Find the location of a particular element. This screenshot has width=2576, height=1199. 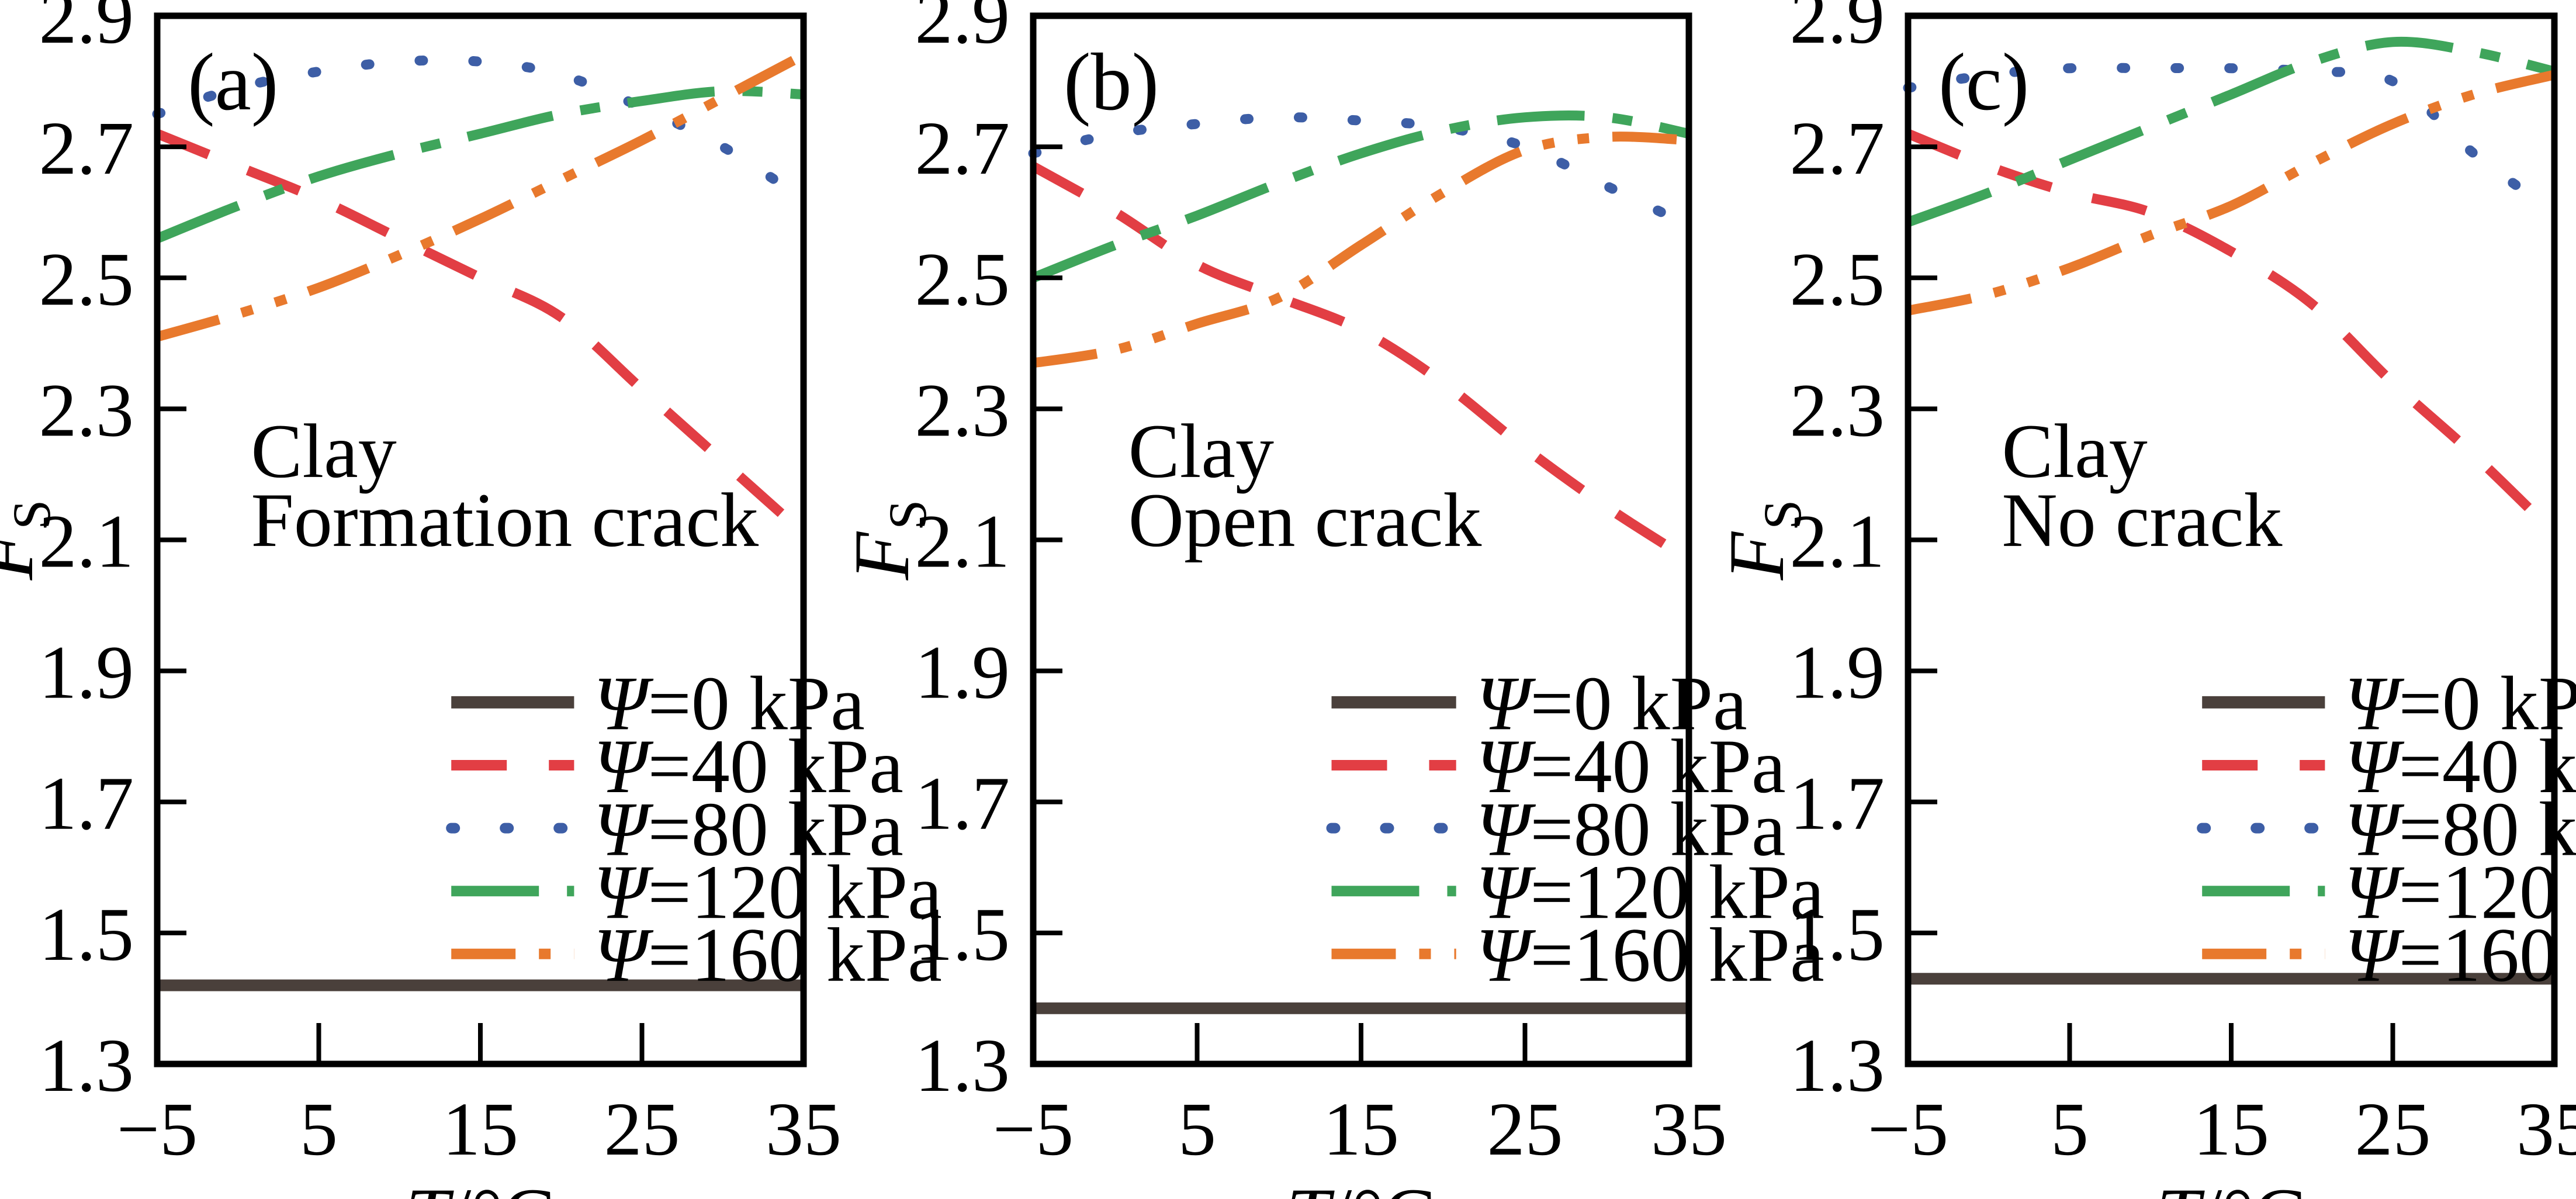

annotation-line: Open crack is located at coordinates (1305, 520).